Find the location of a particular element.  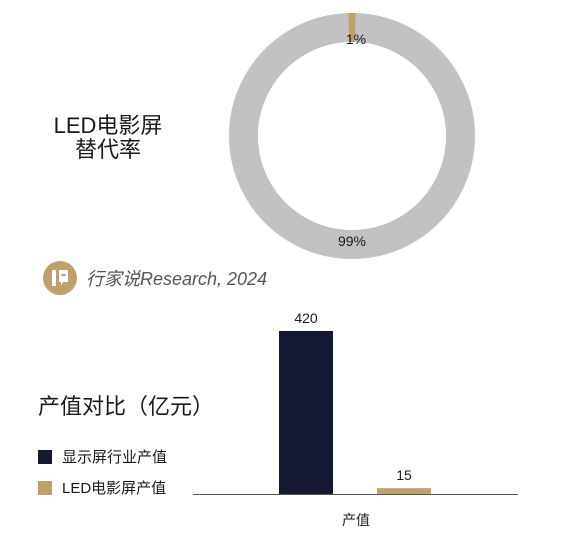

donut-title-line-1: LED电影屏 is located at coordinates (108, 125).